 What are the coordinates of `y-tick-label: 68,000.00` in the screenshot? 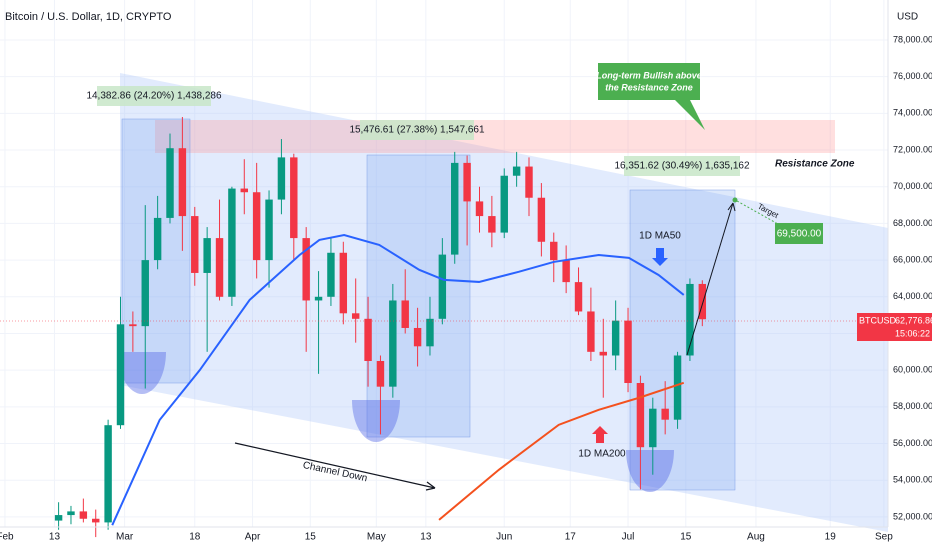 It's located at (912, 223).